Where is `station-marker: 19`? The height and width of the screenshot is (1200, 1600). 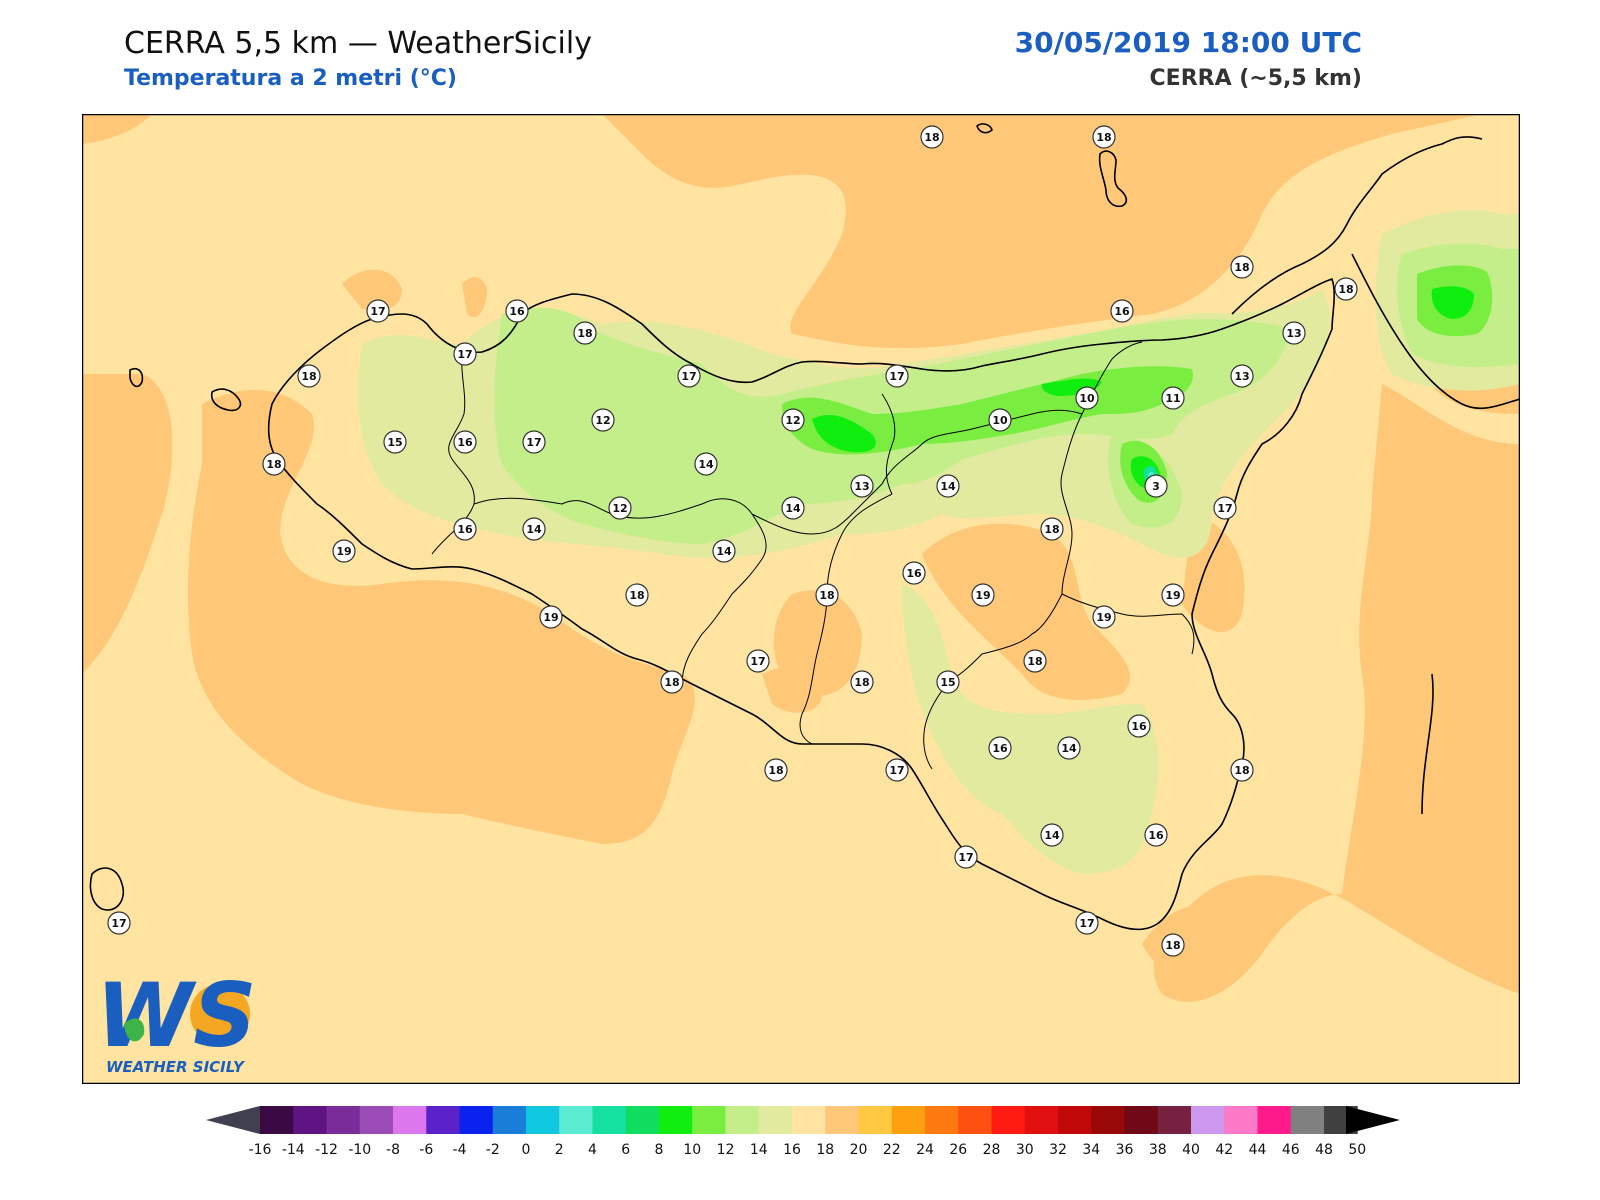 station-marker: 19 is located at coordinates (1173, 595).